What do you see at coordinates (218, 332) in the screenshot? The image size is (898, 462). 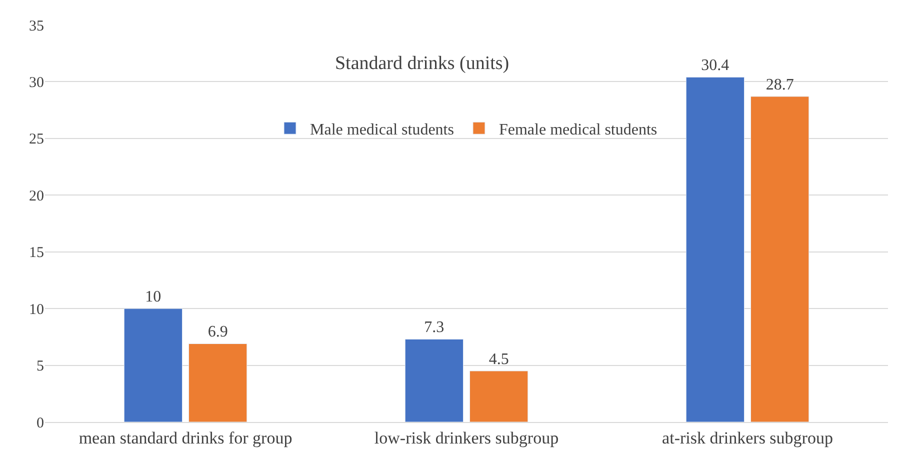 I see `data-label: 6.9` at bounding box center [218, 332].